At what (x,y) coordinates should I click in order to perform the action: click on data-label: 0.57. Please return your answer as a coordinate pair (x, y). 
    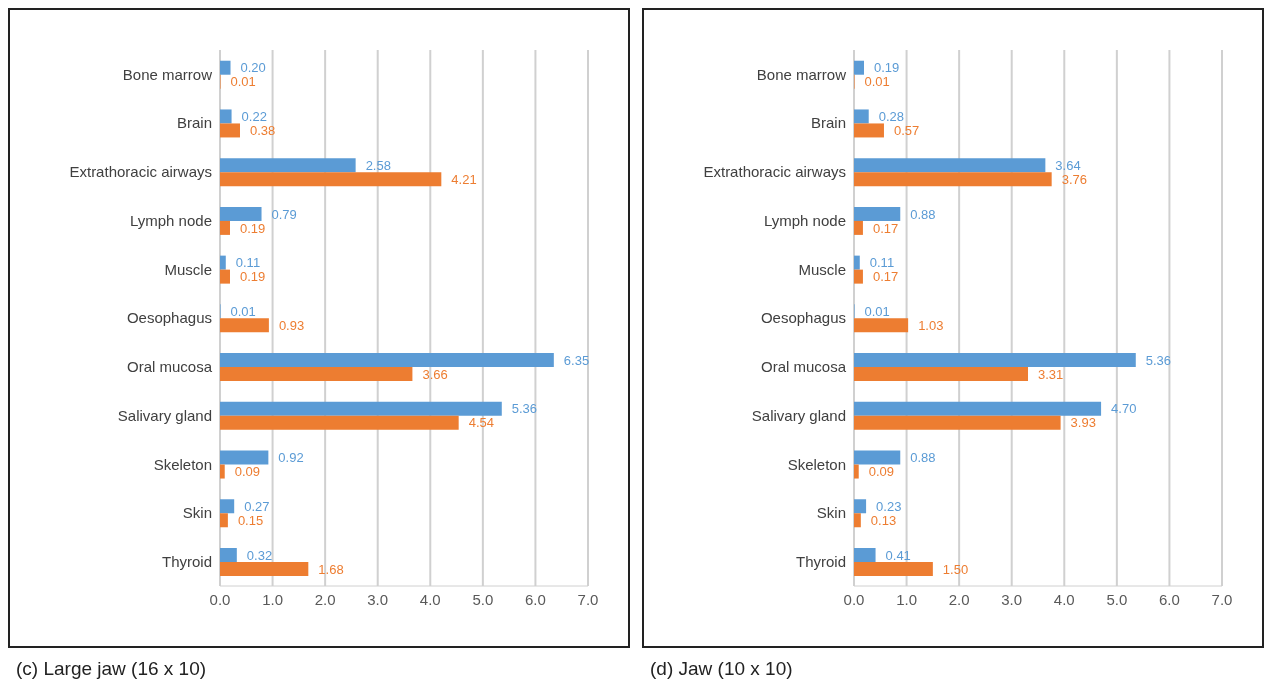
    Looking at the image, I should click on (906, 131).